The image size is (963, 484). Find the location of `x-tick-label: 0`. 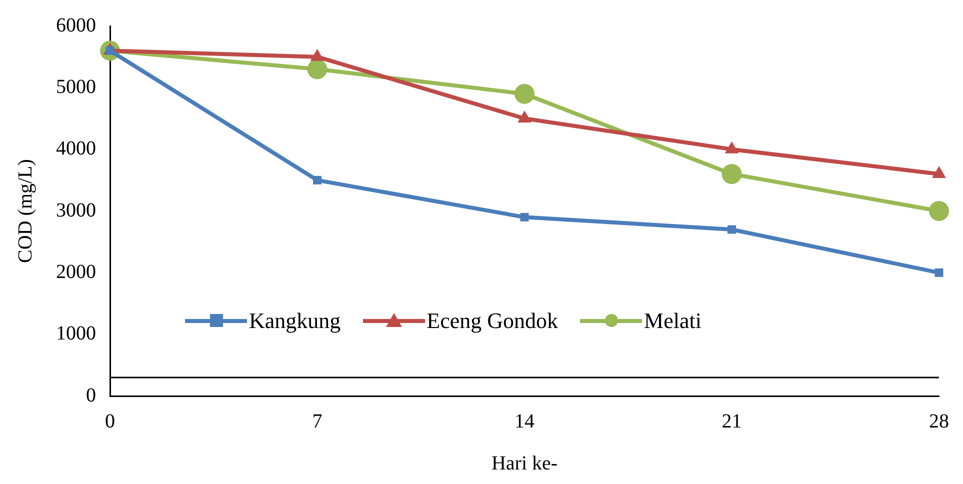

x-tick-label: 0 is located at coordinates (110, 421).